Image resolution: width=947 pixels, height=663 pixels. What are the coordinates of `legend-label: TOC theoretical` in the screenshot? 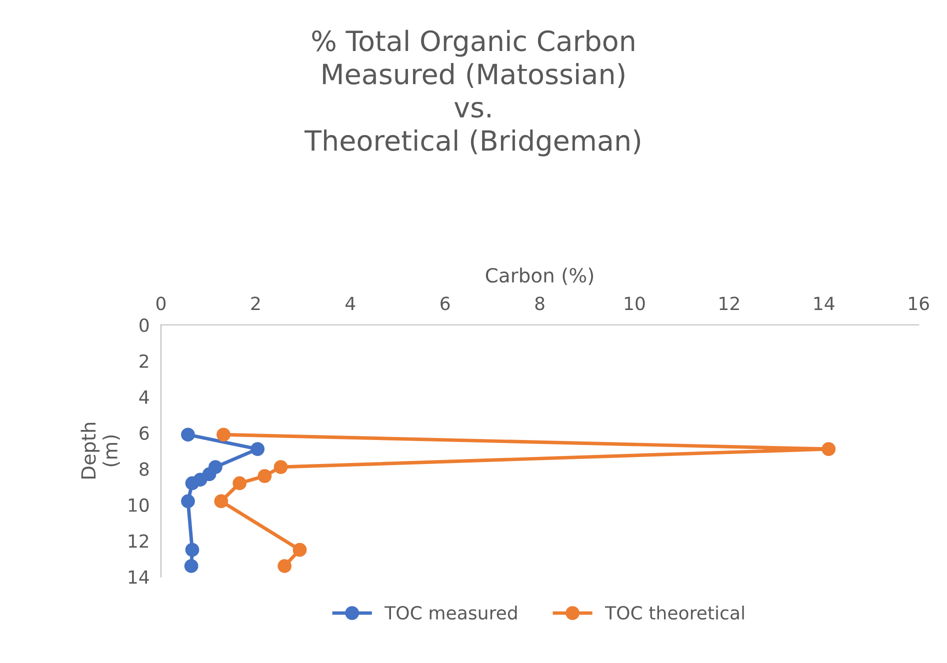 It's located at (674, 613).